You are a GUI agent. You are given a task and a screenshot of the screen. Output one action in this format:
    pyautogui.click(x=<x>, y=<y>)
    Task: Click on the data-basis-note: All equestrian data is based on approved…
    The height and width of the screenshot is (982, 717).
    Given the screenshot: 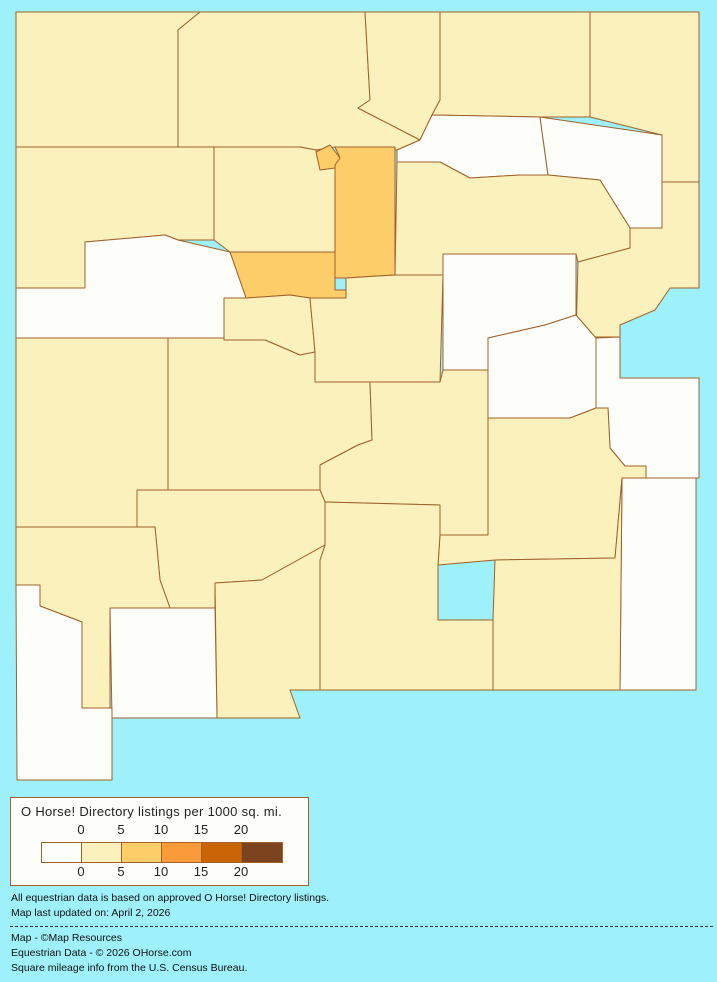 What is the action you would take?
    pyautogui.click(x=170, y=898)
    